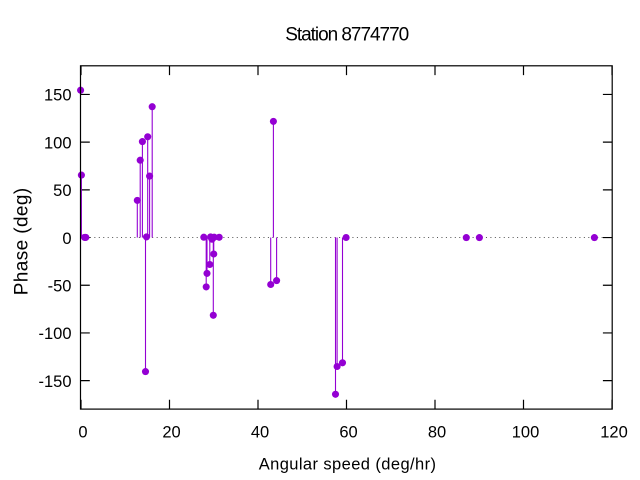  Describe the element at coordinates (348, 432) in the screenshot. I see `svg-text: 60` at that location.